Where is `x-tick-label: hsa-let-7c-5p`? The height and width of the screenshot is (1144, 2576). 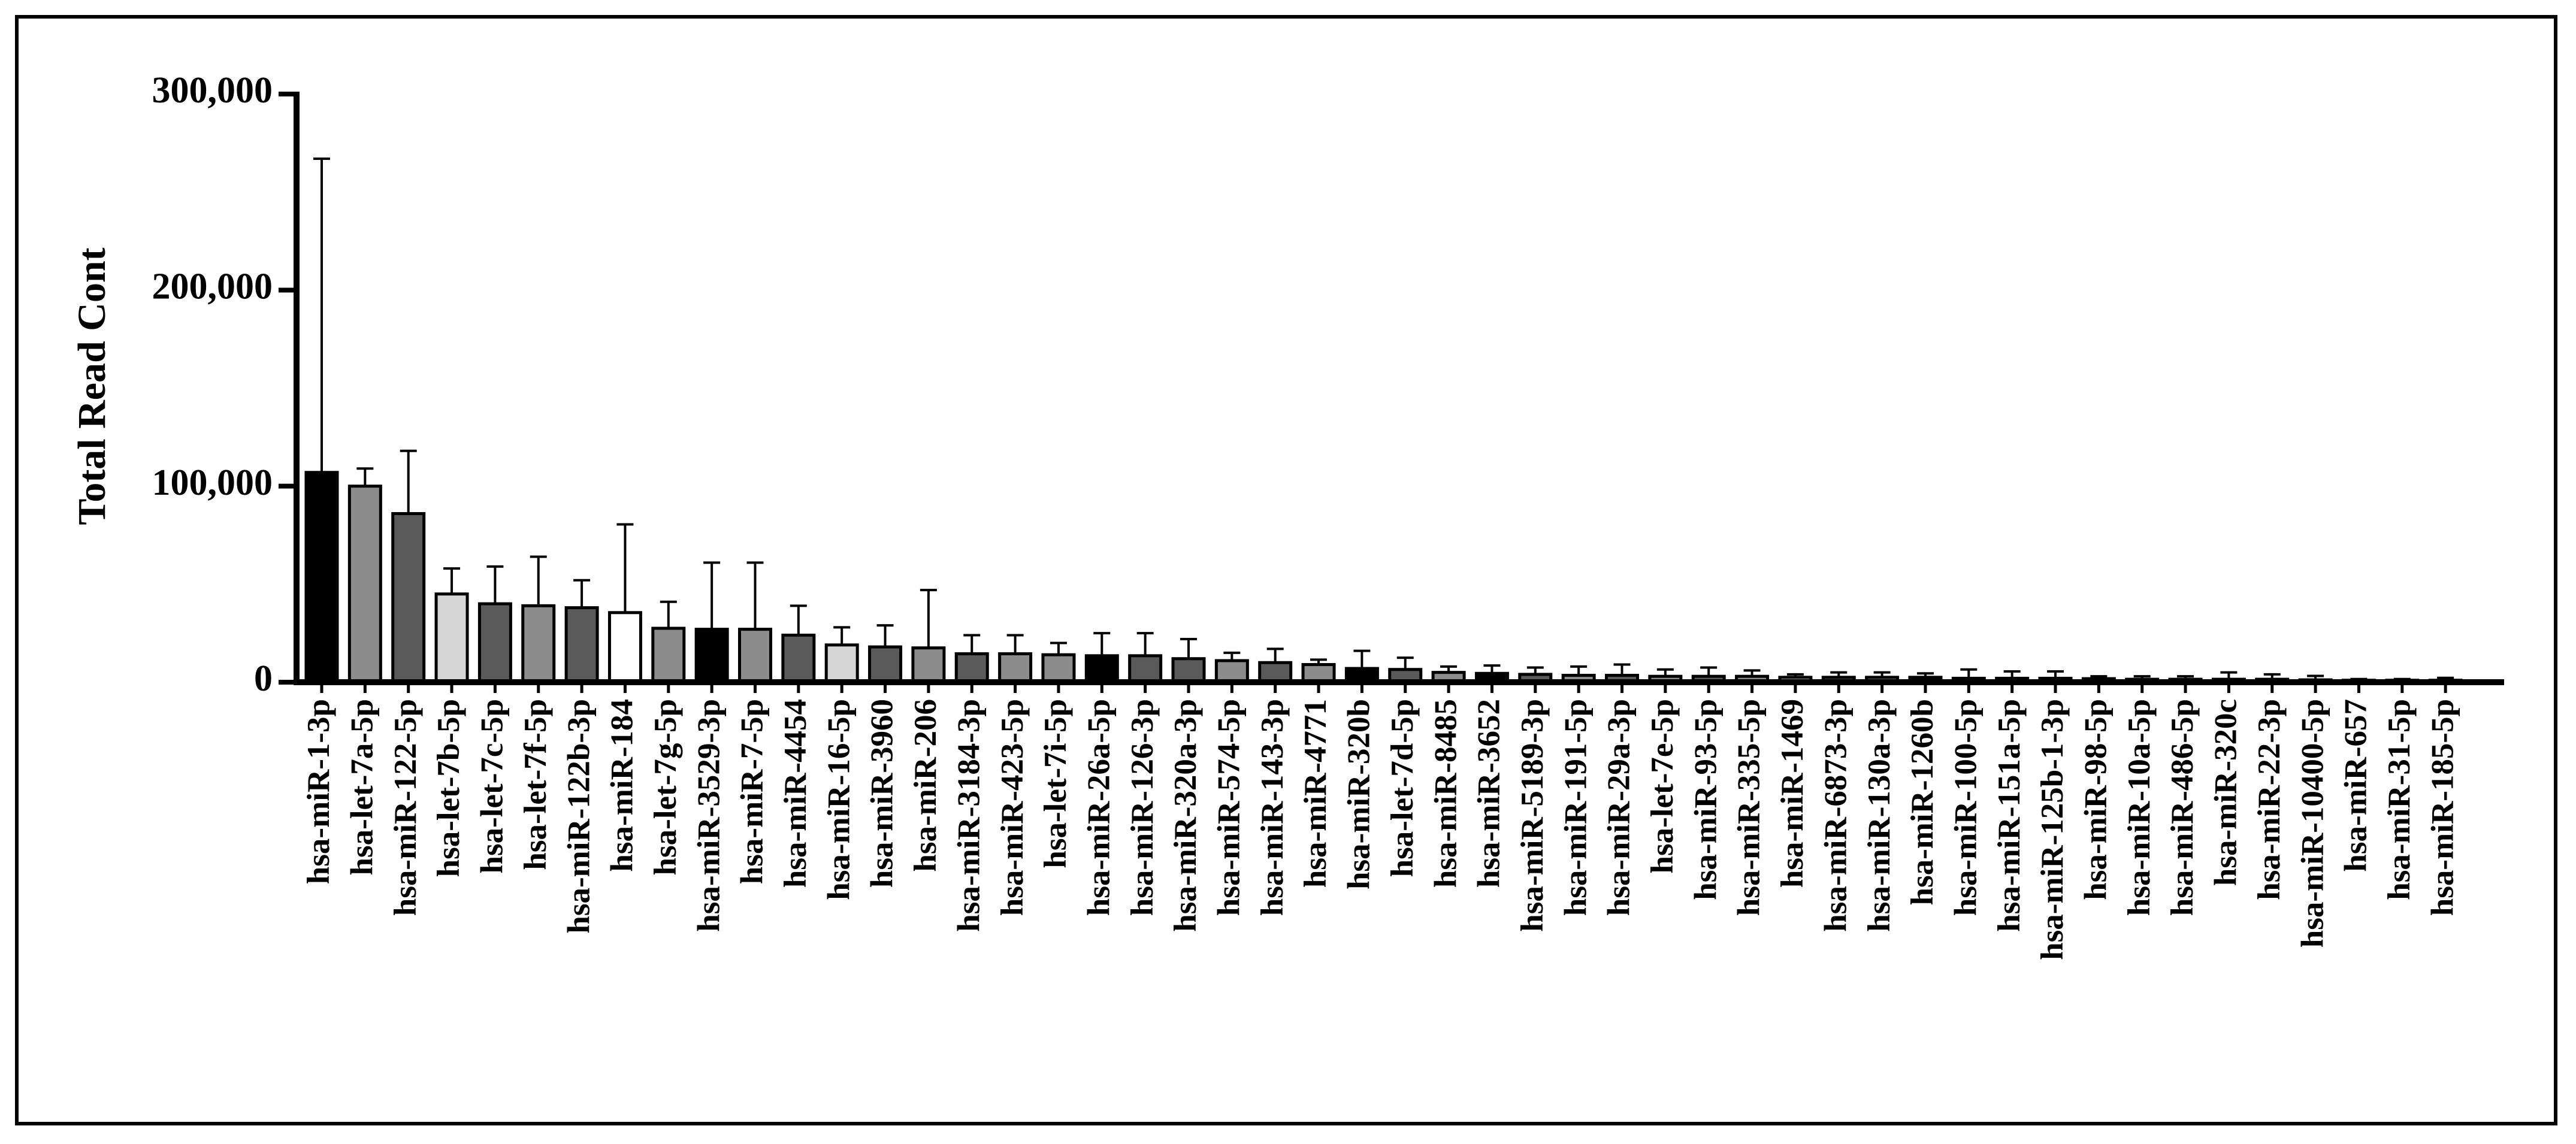
x-tick-label: hsa-let-7c-5p is located at coordinates (492, 786).